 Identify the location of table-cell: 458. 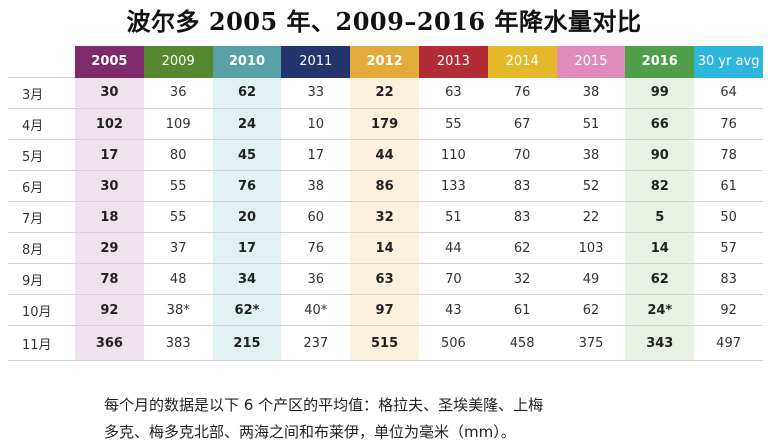
(522, 343).